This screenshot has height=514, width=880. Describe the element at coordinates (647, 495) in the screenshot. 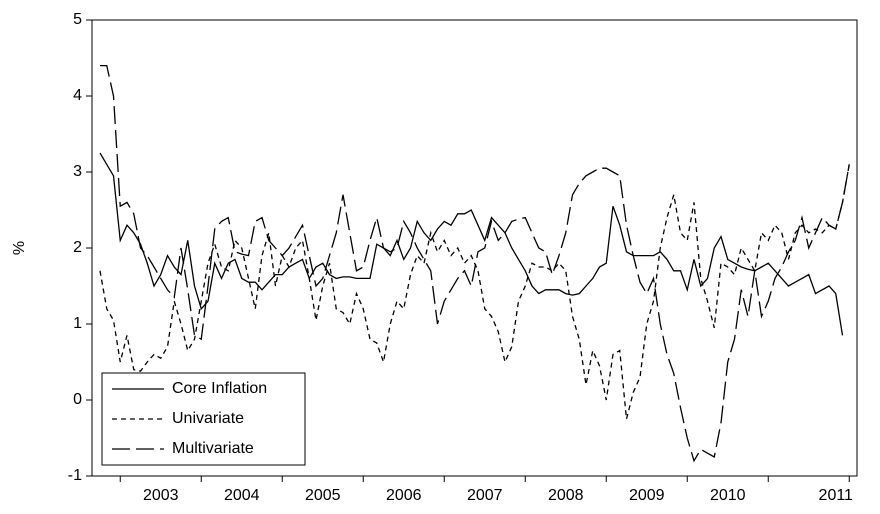

I see `x-tick-label: 2009` at that location.